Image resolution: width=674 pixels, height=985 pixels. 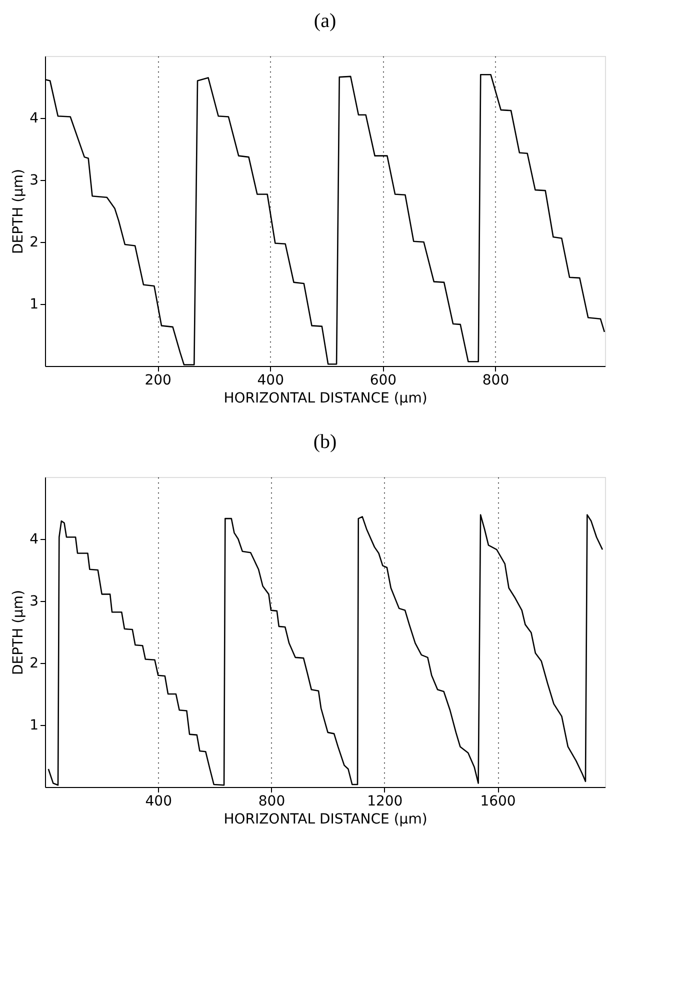 What do you see at coordinates (158, 380) in the screenshot?
I see `x-tick-label: 200` at bounding box center [158, 380].